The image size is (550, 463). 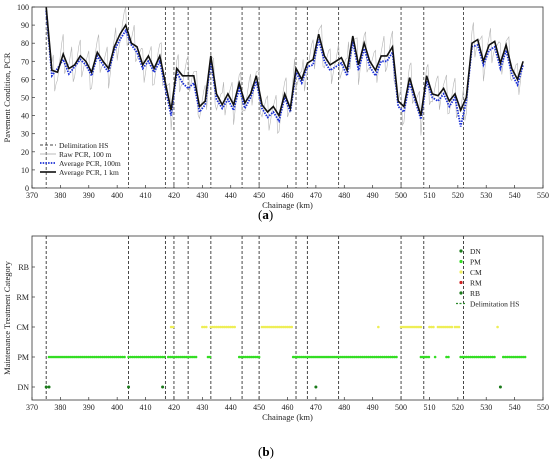 What do you see at coordinates (25, 134) in the screenshot?
I see `y-tick-label-a: 30` at bounding box center [25, 134].